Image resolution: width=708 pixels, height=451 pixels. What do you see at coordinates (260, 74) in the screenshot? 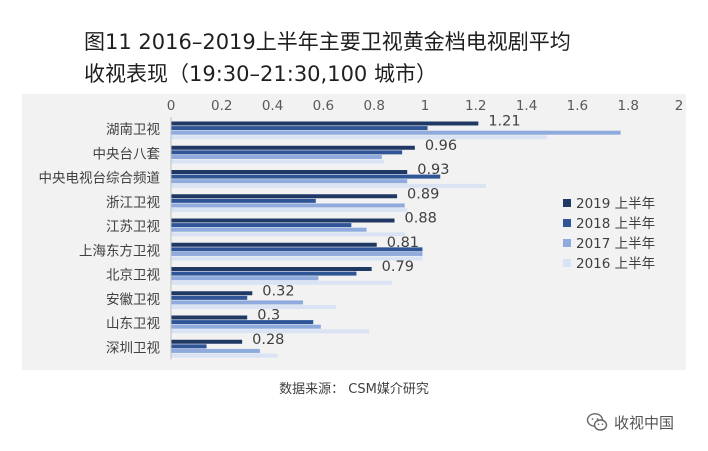
I see `chart-title-line2: 收视表现（19:30–21:30,100 城市）` at bounding box center [260, 74].